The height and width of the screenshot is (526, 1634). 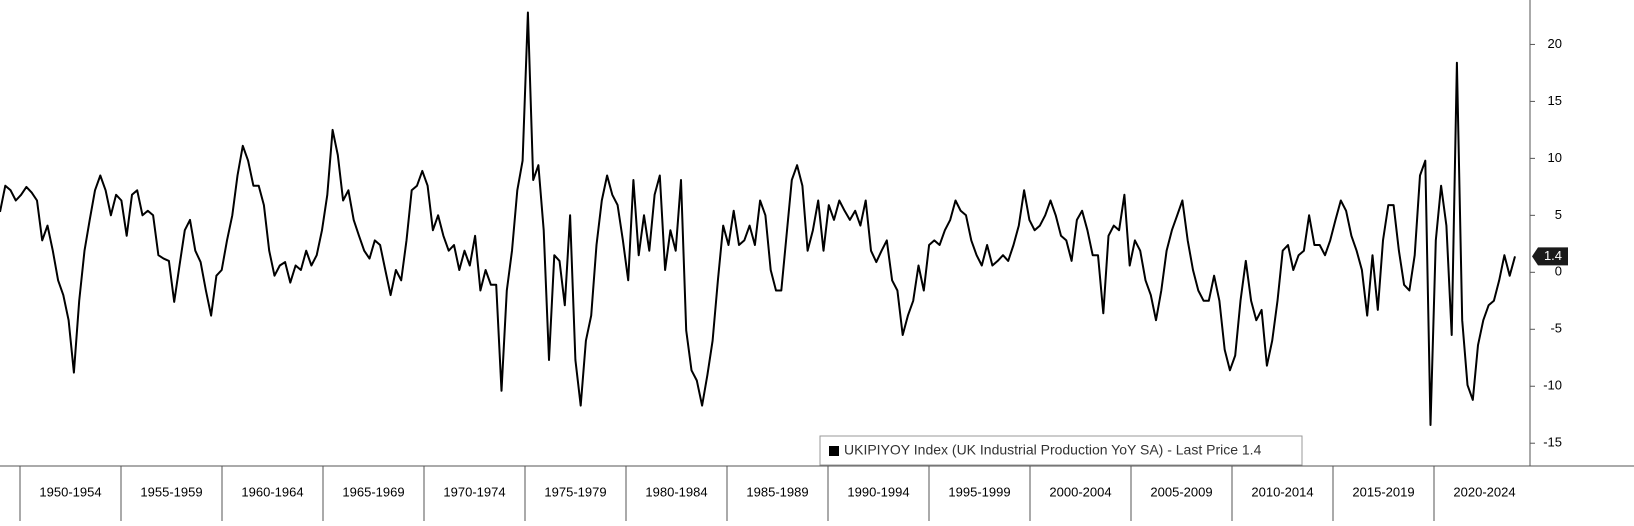 I want to click on legend-swatch, so click(x=834, y=451).